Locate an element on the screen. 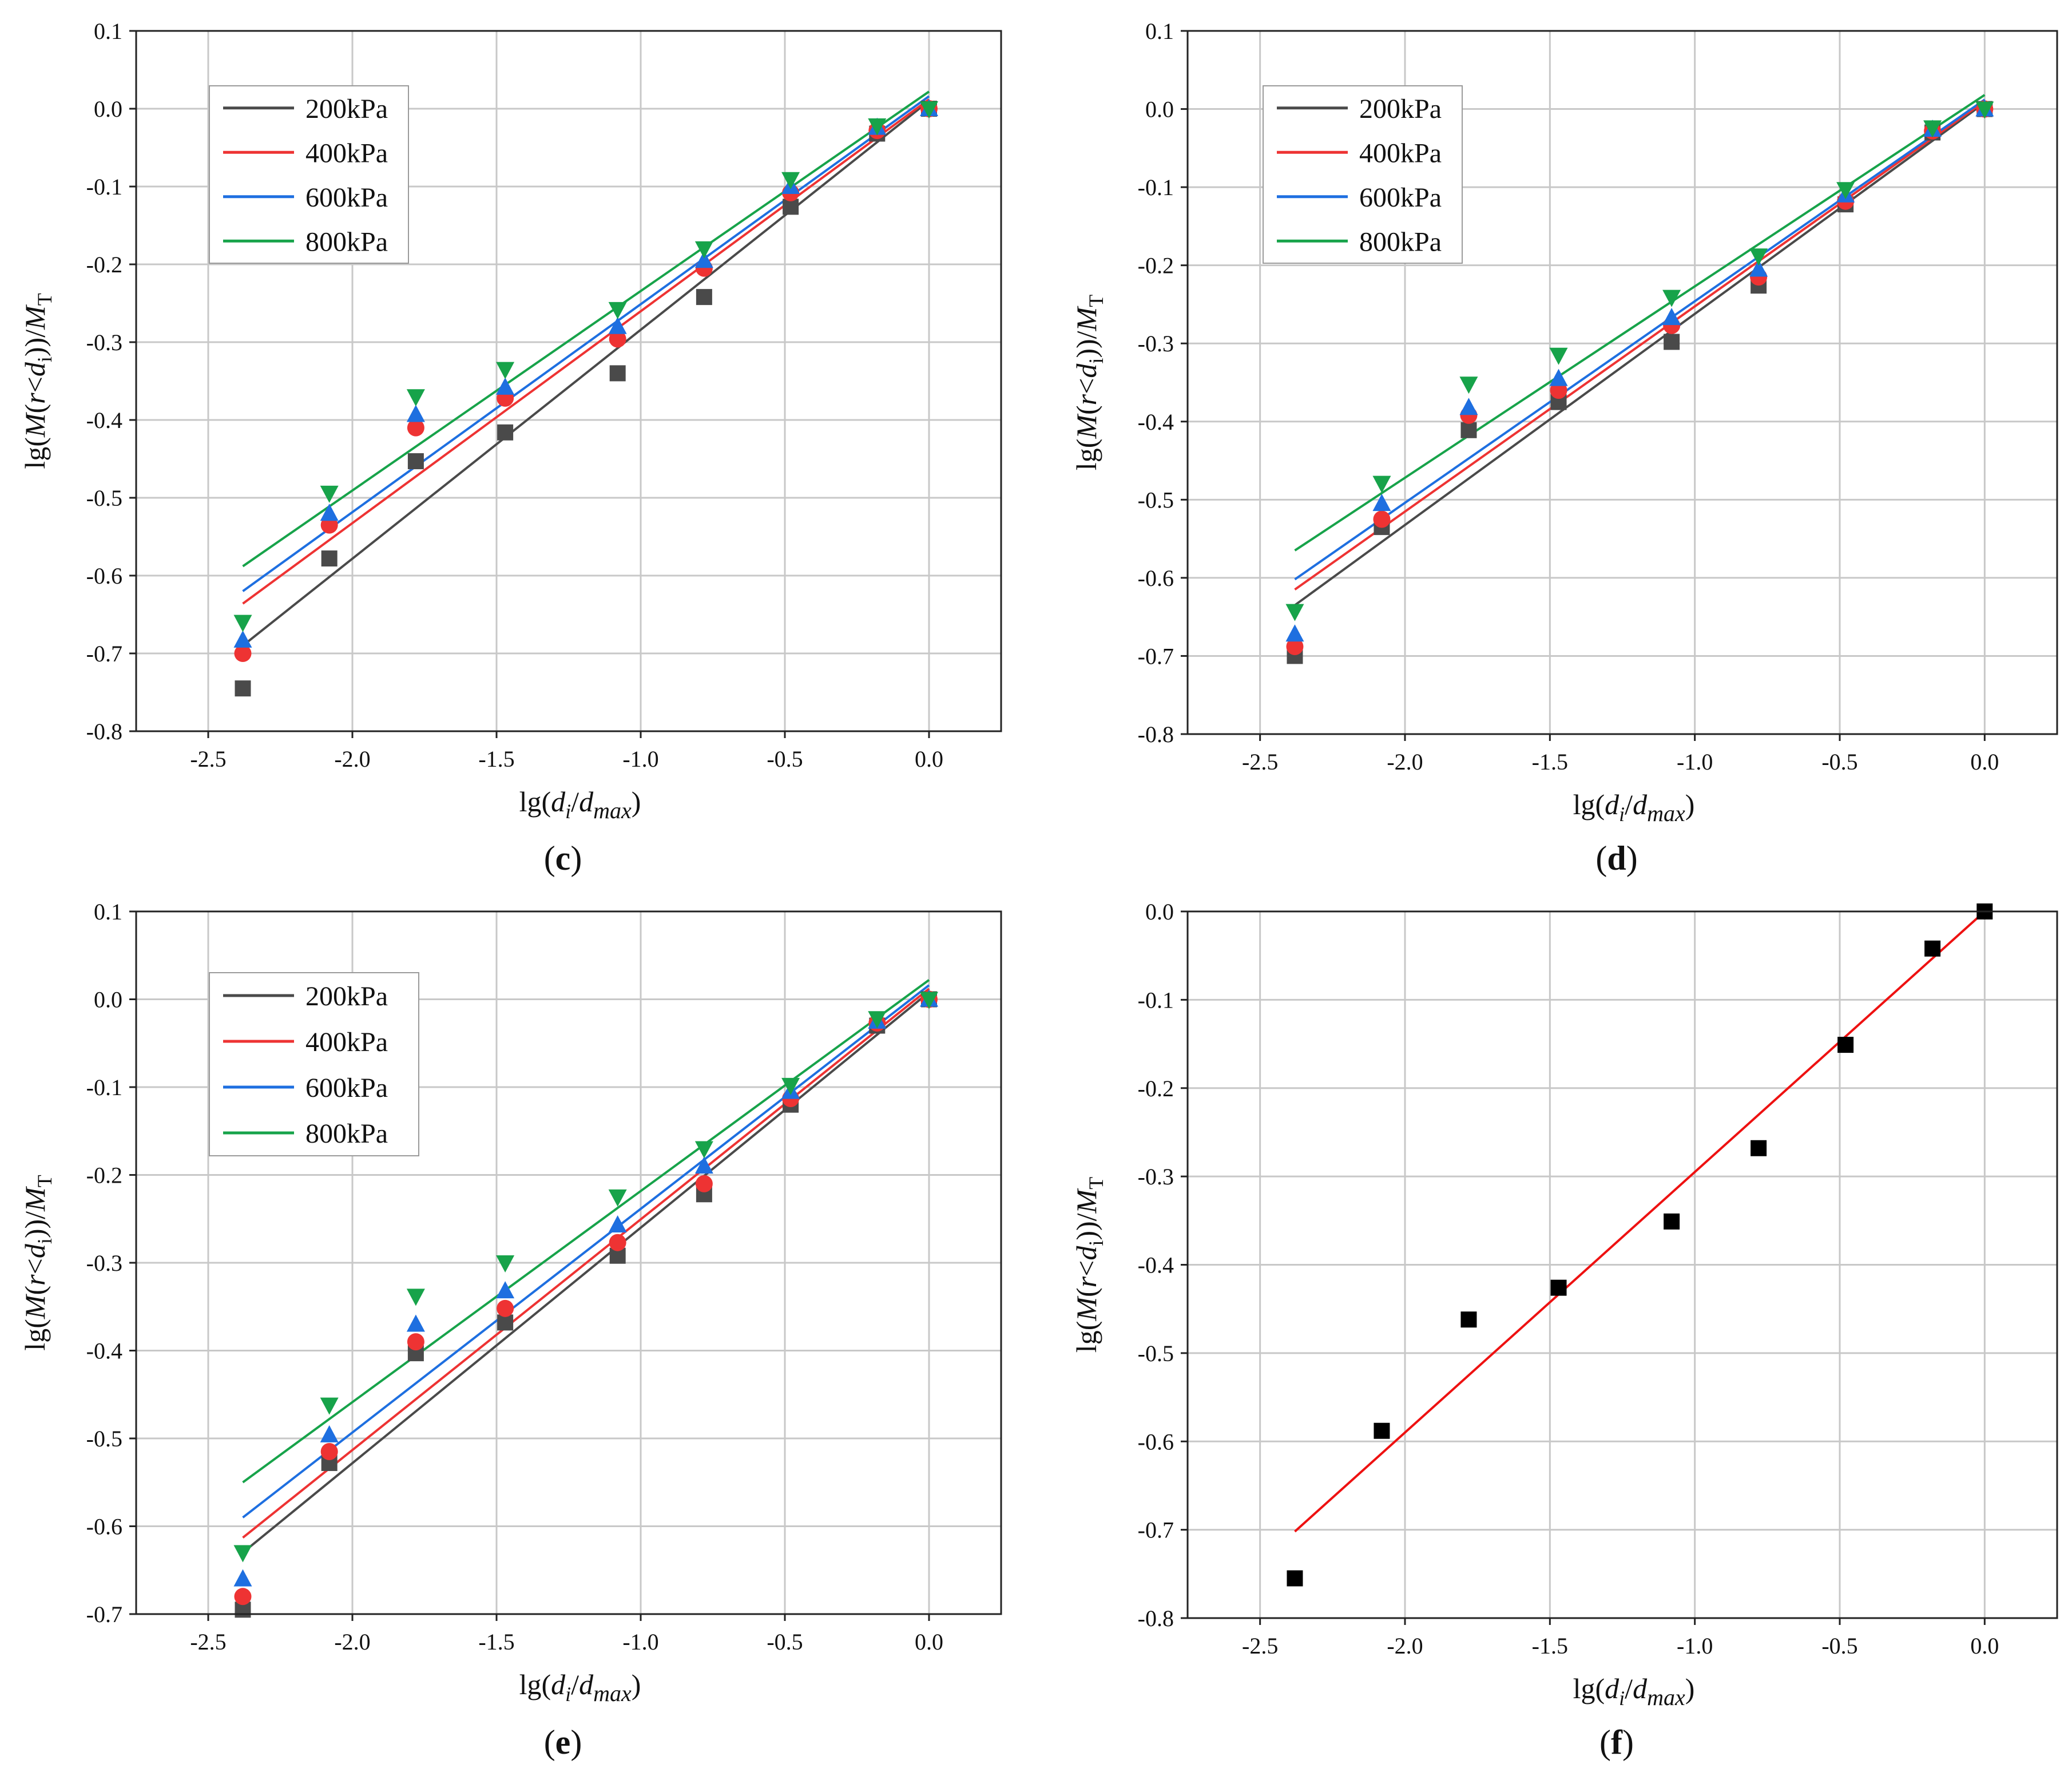  legend-label-600kPa: 600kPa is located at coordinates (1400, 198).